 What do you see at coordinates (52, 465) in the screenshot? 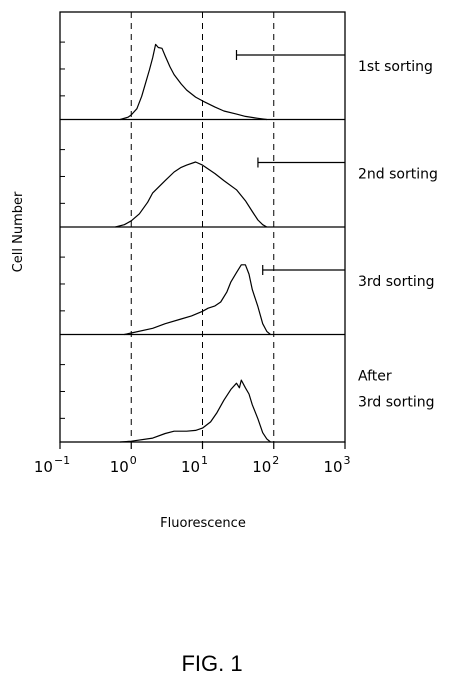
I see `x-tick-label: 10⁻¹` at bounding box center [52, 465].